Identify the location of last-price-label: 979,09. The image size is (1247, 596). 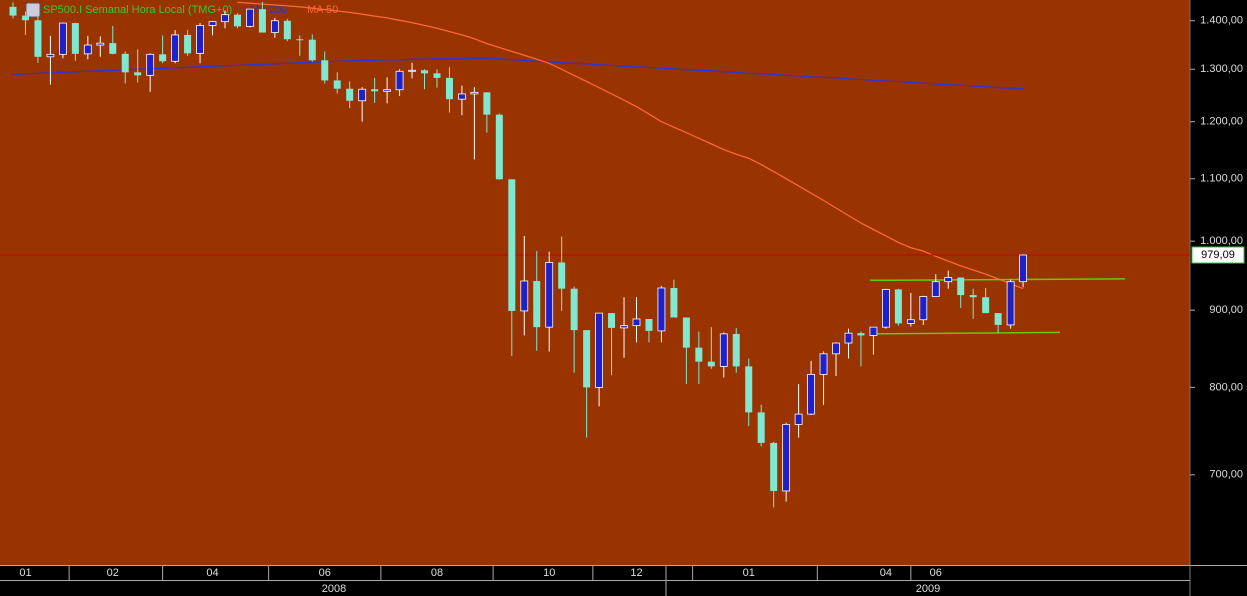
(1218, 255).